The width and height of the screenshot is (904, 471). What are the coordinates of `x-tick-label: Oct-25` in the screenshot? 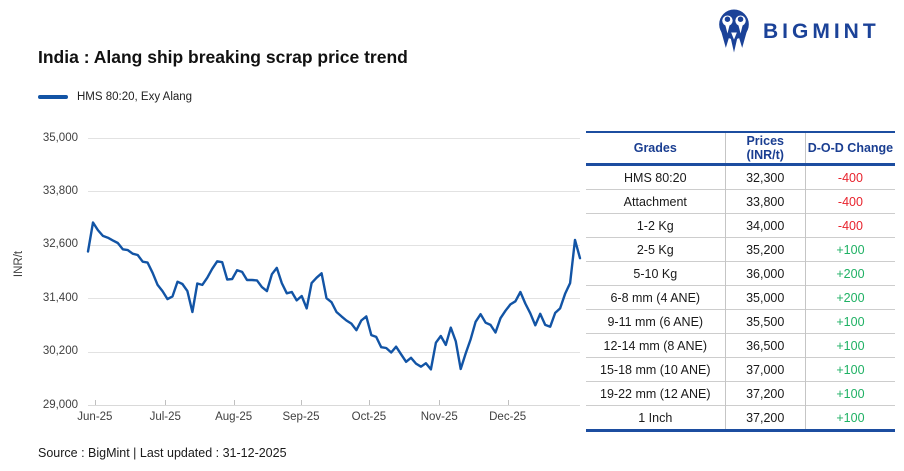 It's located at (369, 417).